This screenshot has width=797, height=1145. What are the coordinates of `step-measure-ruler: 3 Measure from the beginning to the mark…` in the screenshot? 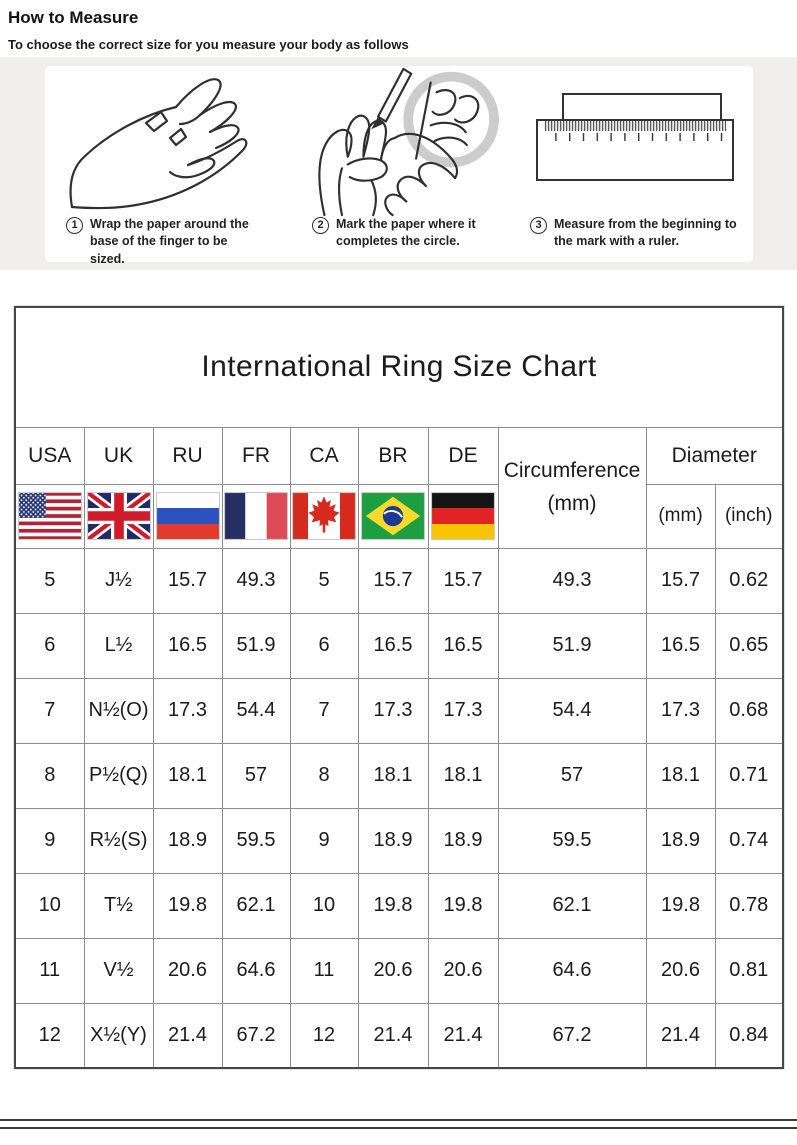 It's located at (635, 164).